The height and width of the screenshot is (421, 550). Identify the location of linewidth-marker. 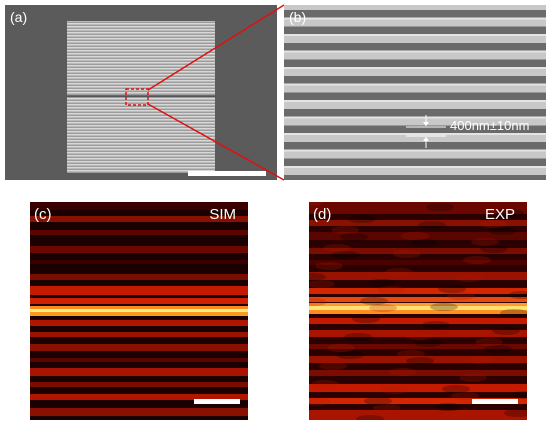
(426, 131).